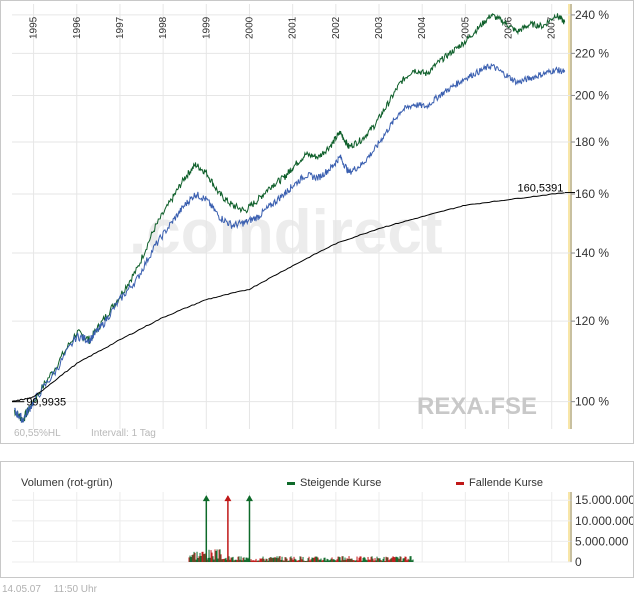 This screenshot has height=597, width=634. I want to click on footer: 14.05.07 11:50 Uhr, so click(54, 589).